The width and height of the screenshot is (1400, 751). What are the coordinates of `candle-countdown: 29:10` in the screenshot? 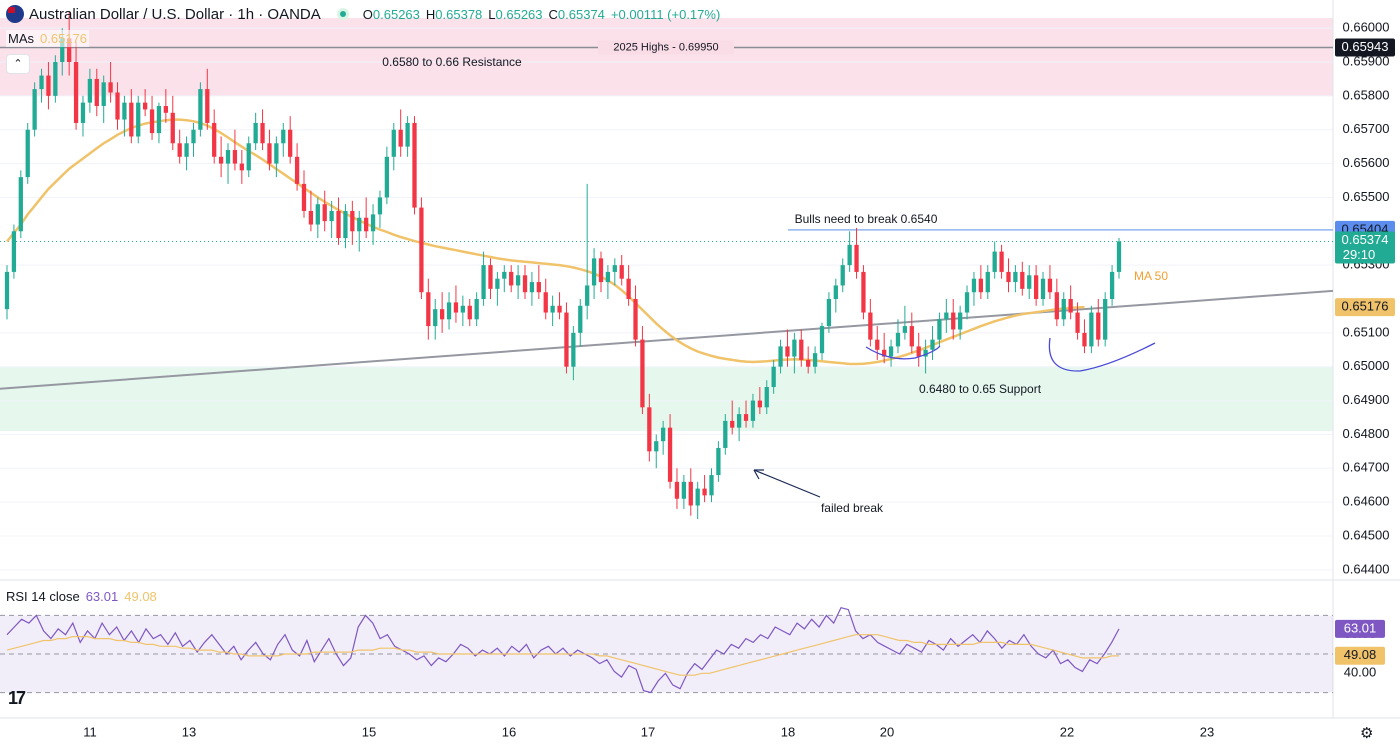 It's located at (1359, 254).